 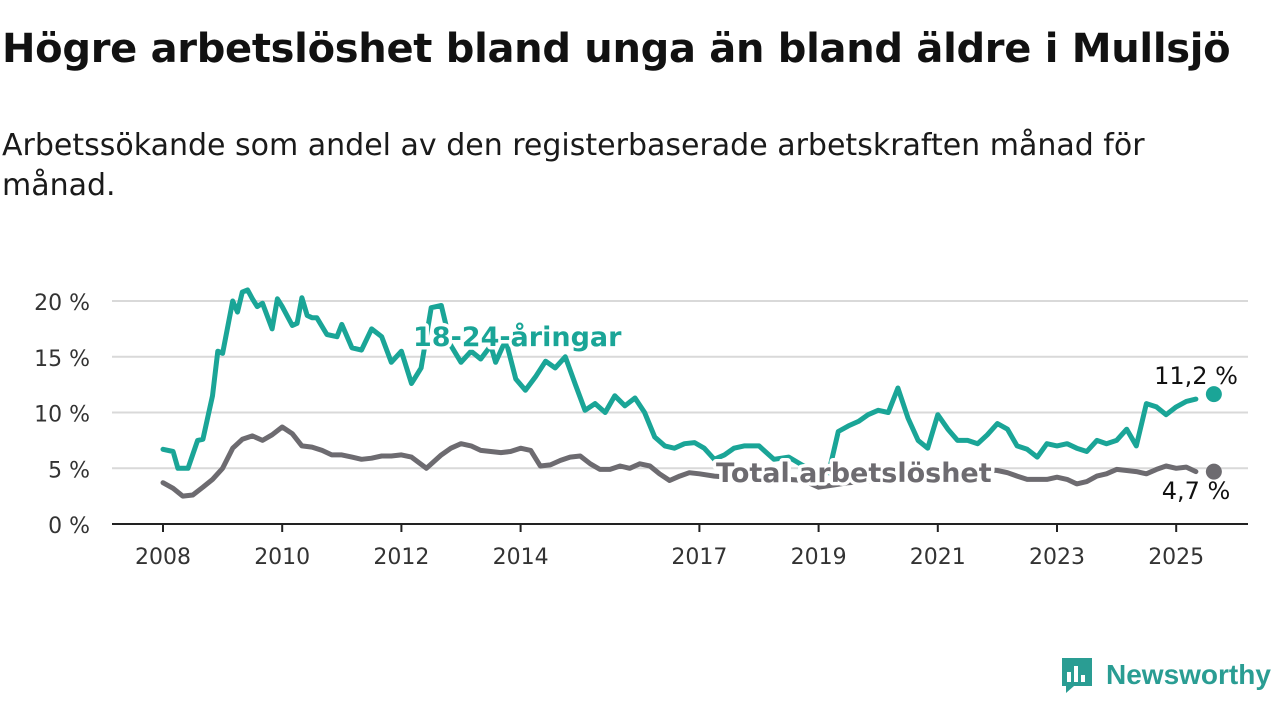 I want to click on series-label-total: Total arbetslöshet, so click(x=854, y=473).